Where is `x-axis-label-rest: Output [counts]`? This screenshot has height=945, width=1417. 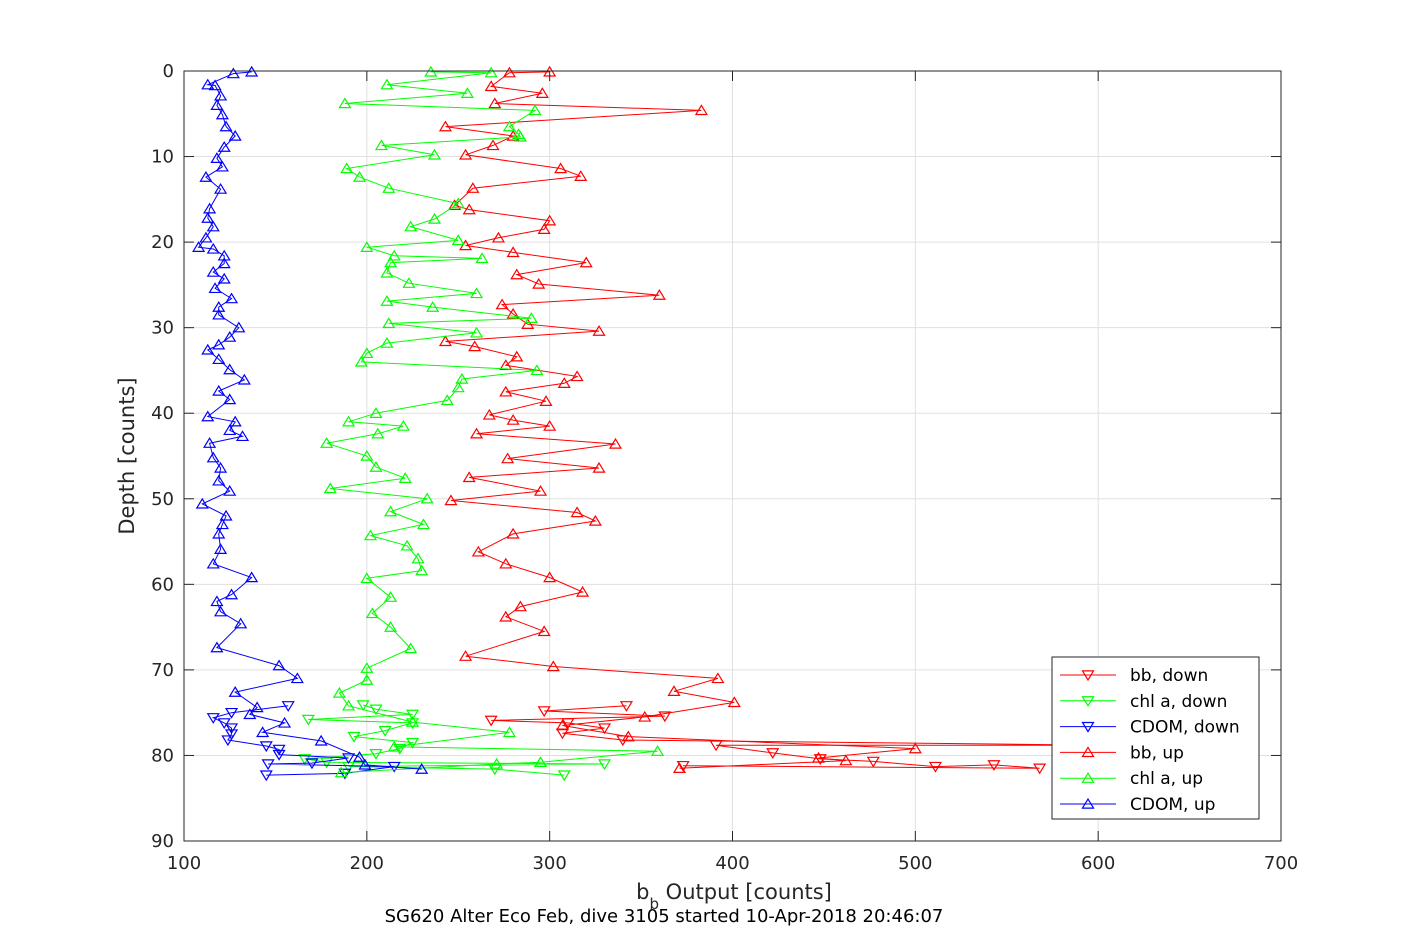
x-axis-label-rest: Output [counts] is located at coordinates (745, 892).